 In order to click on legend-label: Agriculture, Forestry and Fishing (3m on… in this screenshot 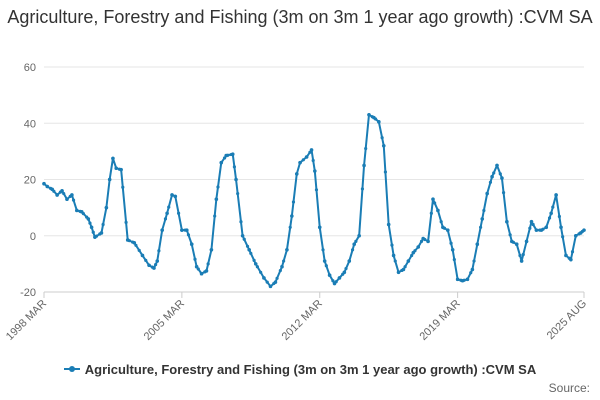, I will do `click(310, 369)`.